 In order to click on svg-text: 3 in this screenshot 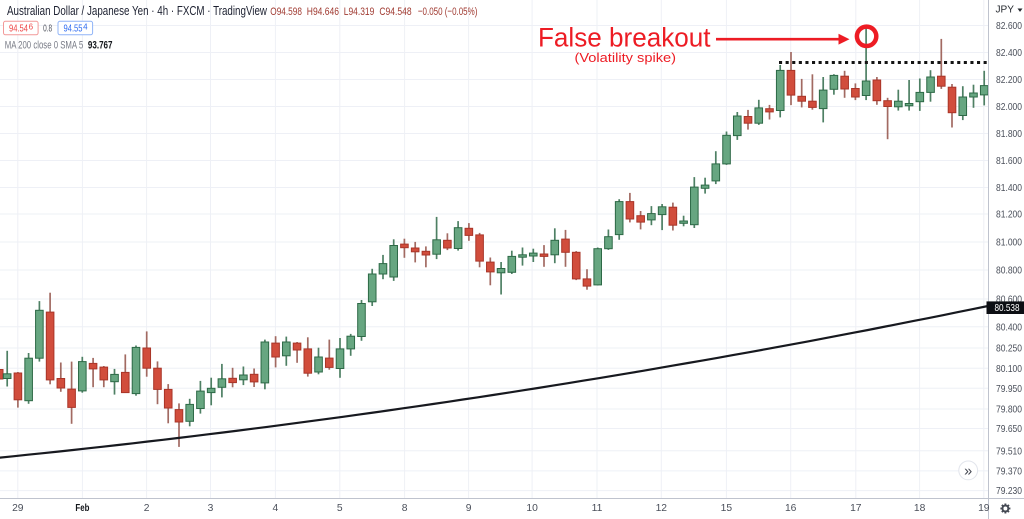, I will do `click(211, 508)`.